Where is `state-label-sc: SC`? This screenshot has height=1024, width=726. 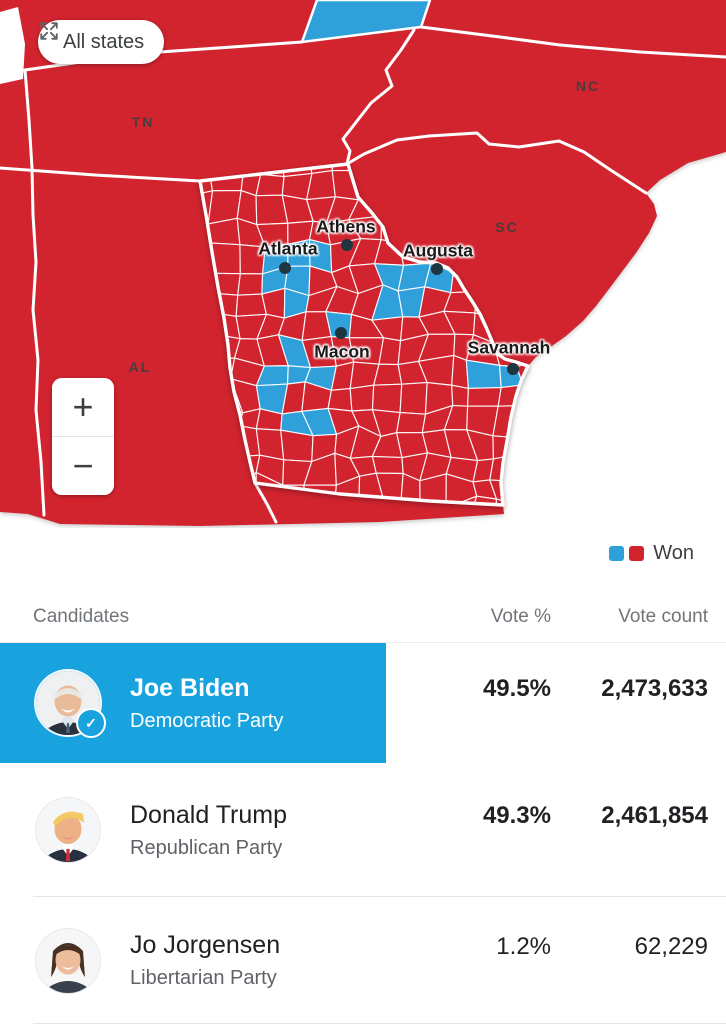 state-label-sc: SC is located at coordinates (507, 227).